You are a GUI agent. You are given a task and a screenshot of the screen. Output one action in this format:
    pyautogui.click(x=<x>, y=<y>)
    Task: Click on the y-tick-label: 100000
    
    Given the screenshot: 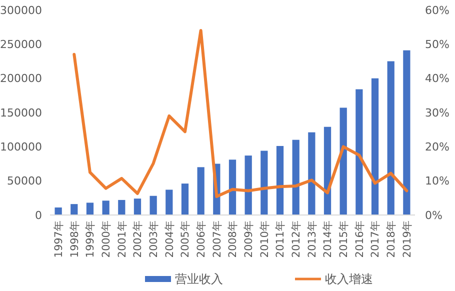 What is the action you would take?
    pyautogui.click(x=21, y=147)
    